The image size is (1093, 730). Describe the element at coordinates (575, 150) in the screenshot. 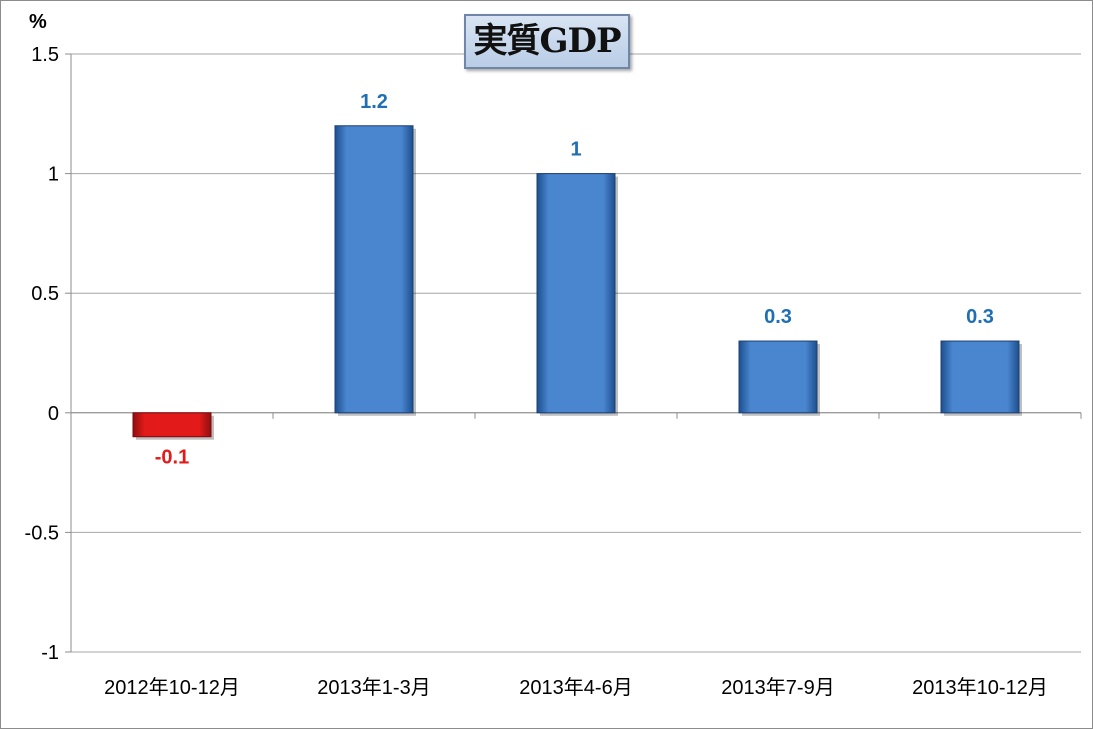

I see `data-label: 1` at that location.